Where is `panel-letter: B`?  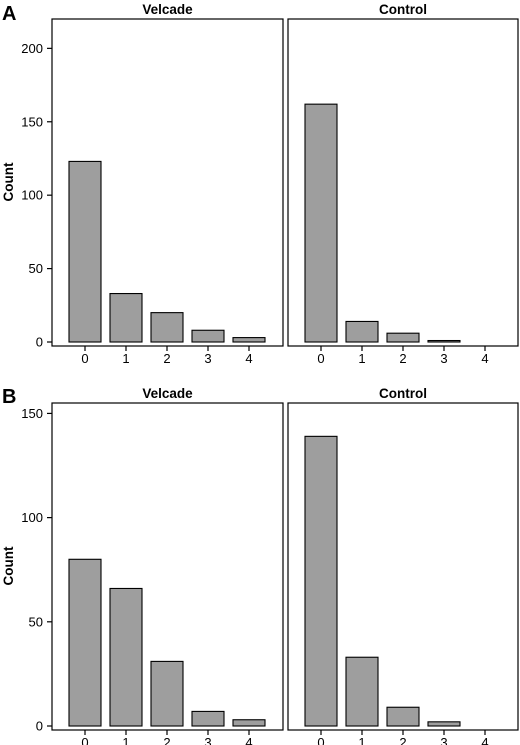
panel-letter: B is located at coordinates (9, 397).